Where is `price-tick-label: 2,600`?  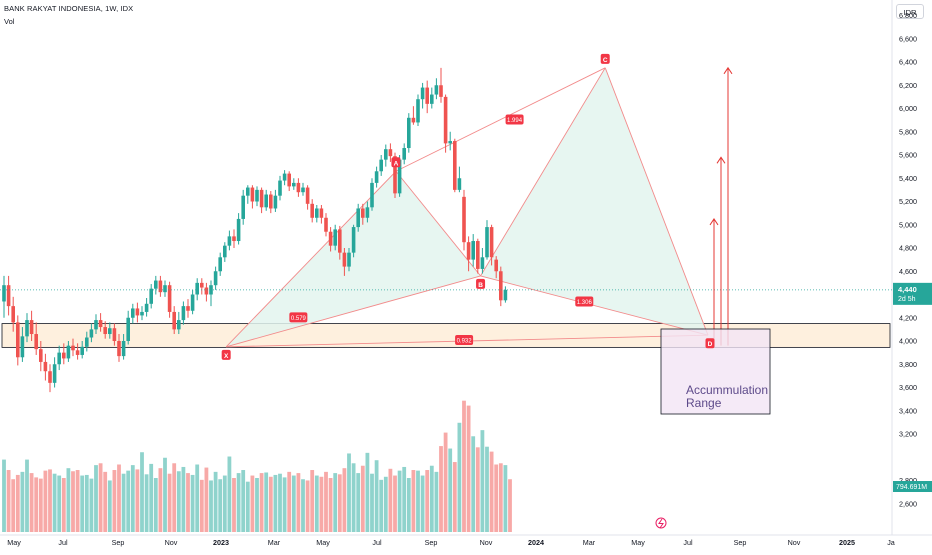
price-tick-label: 2,600 is located at coordinates (908, 503).